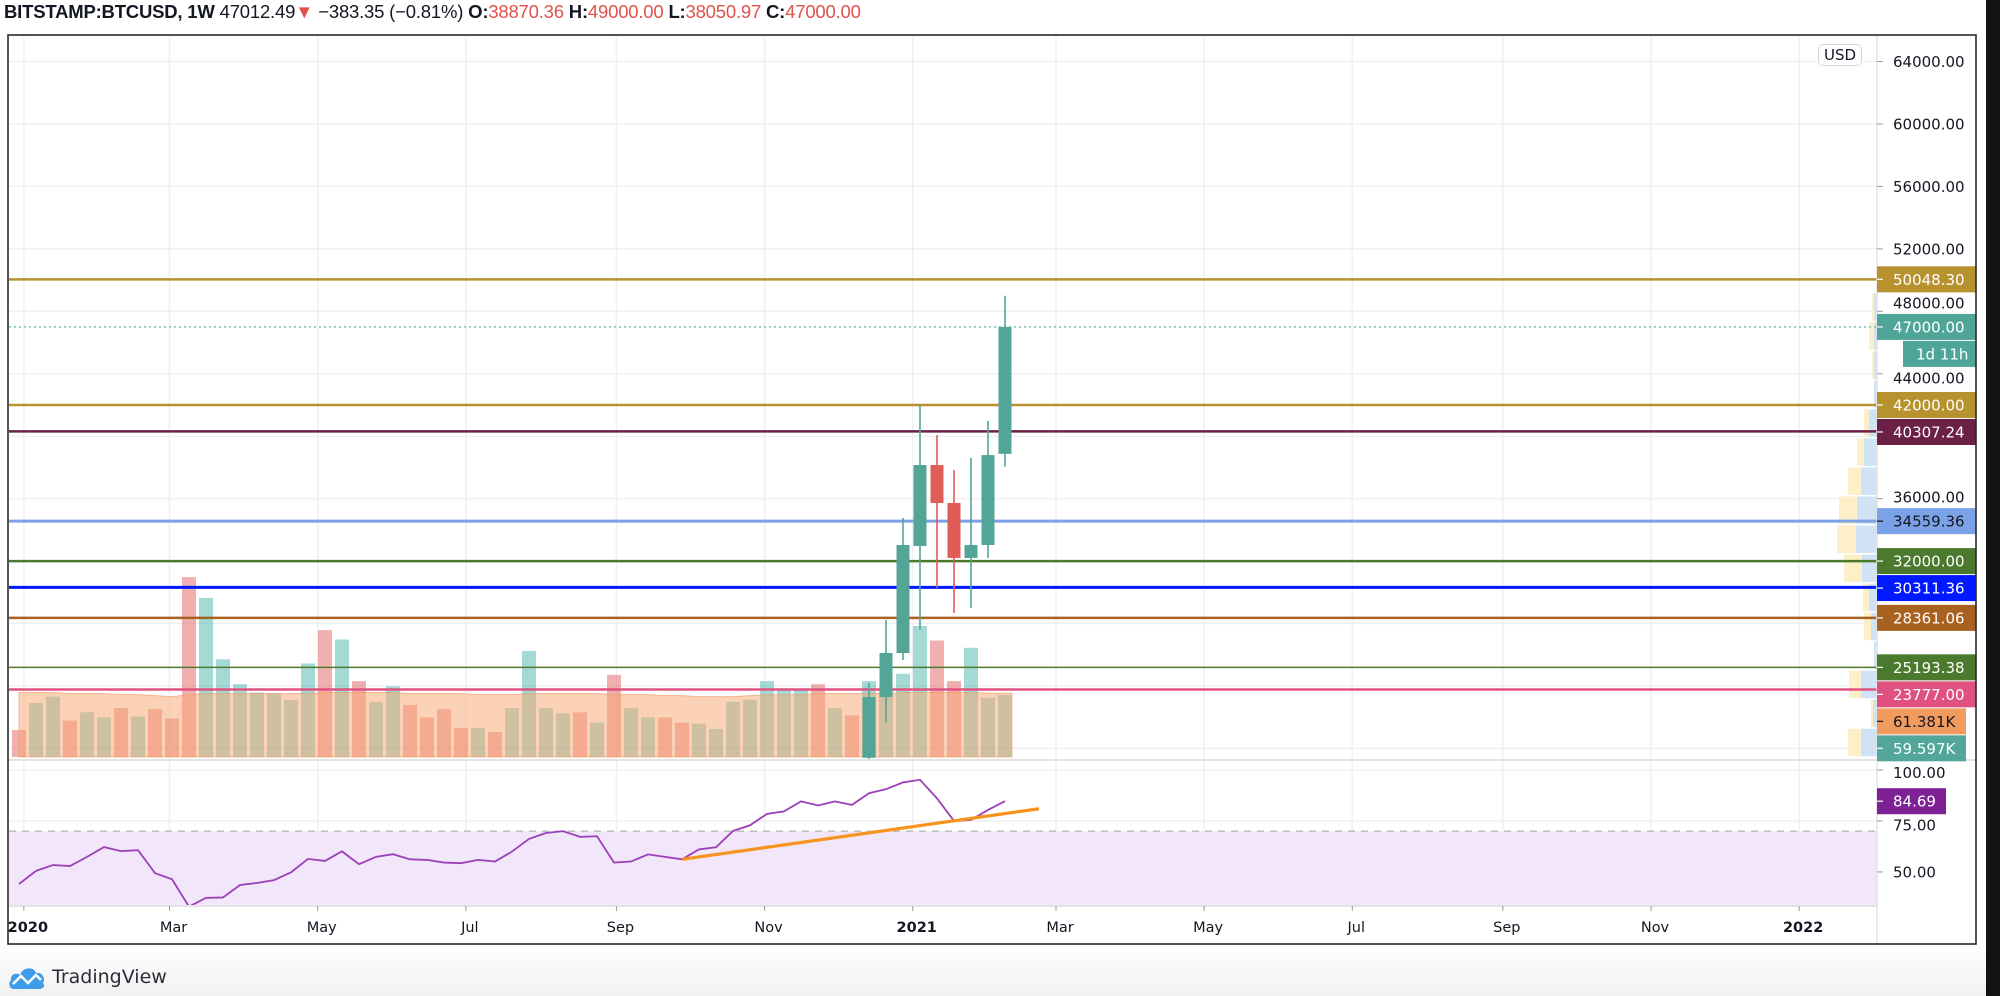 The image size is (2000, 996). What do you see at coordinates (173, 928) in the screenshot?
I see `time-tick-label: Mar` at bounding box center [173, 928].